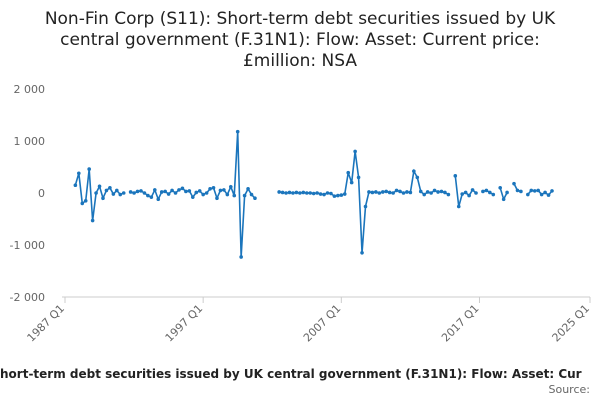 The height and width of the screenshot is (400, 600). Describe the element at coordinates (30, 141) in the screenshot. I see `y-tick-label: 1 000` at that location.